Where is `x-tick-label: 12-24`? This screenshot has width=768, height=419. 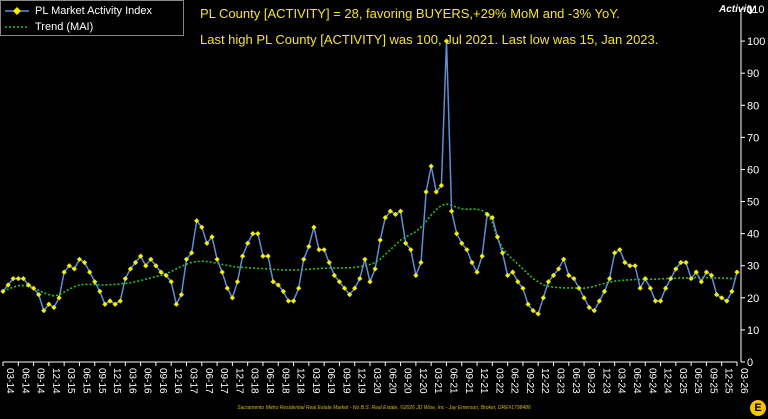
x-tick-label: 12-24 is located at coordinates (667, 381).